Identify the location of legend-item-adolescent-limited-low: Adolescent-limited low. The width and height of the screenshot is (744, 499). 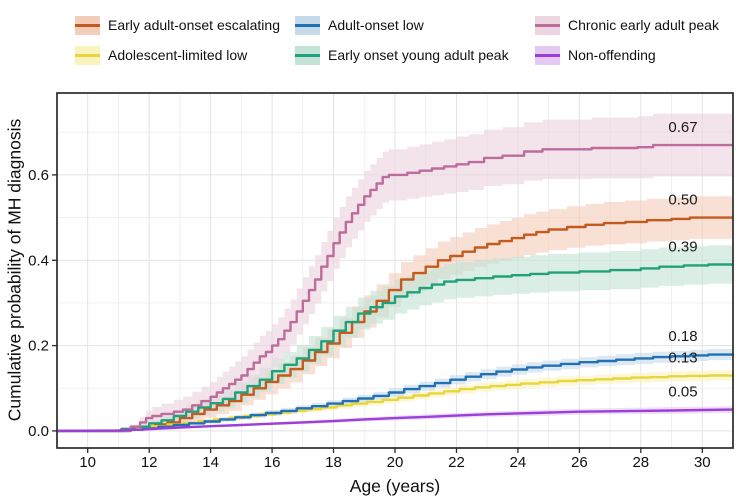
(161, 55).